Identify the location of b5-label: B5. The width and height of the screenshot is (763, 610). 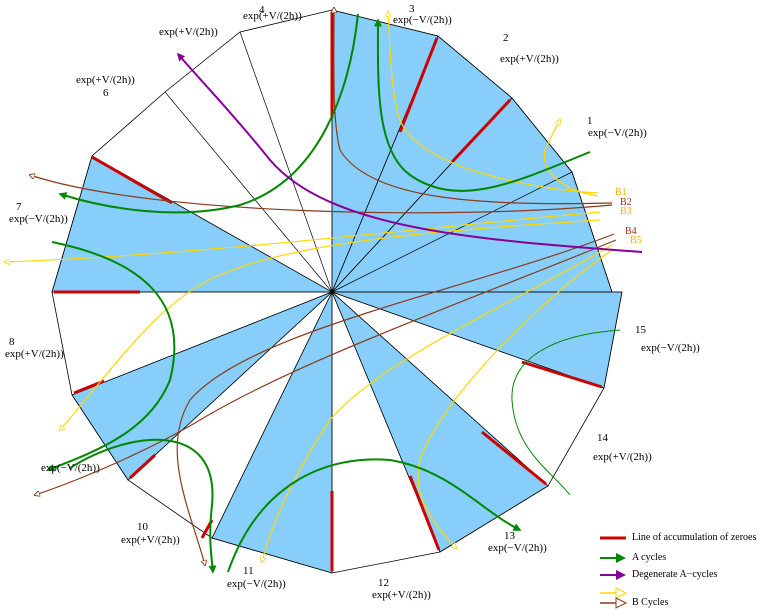
(636, 240).